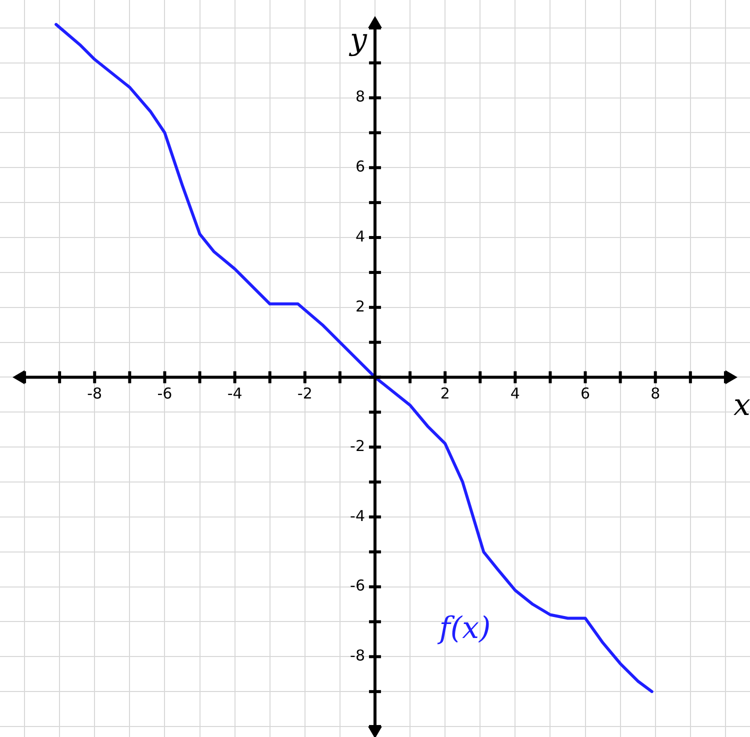 This screenshot has height=737, width=750. Describe the element at coordinates (445, 393) in the screenshot. I see `x-tick-label: 2` at that location.